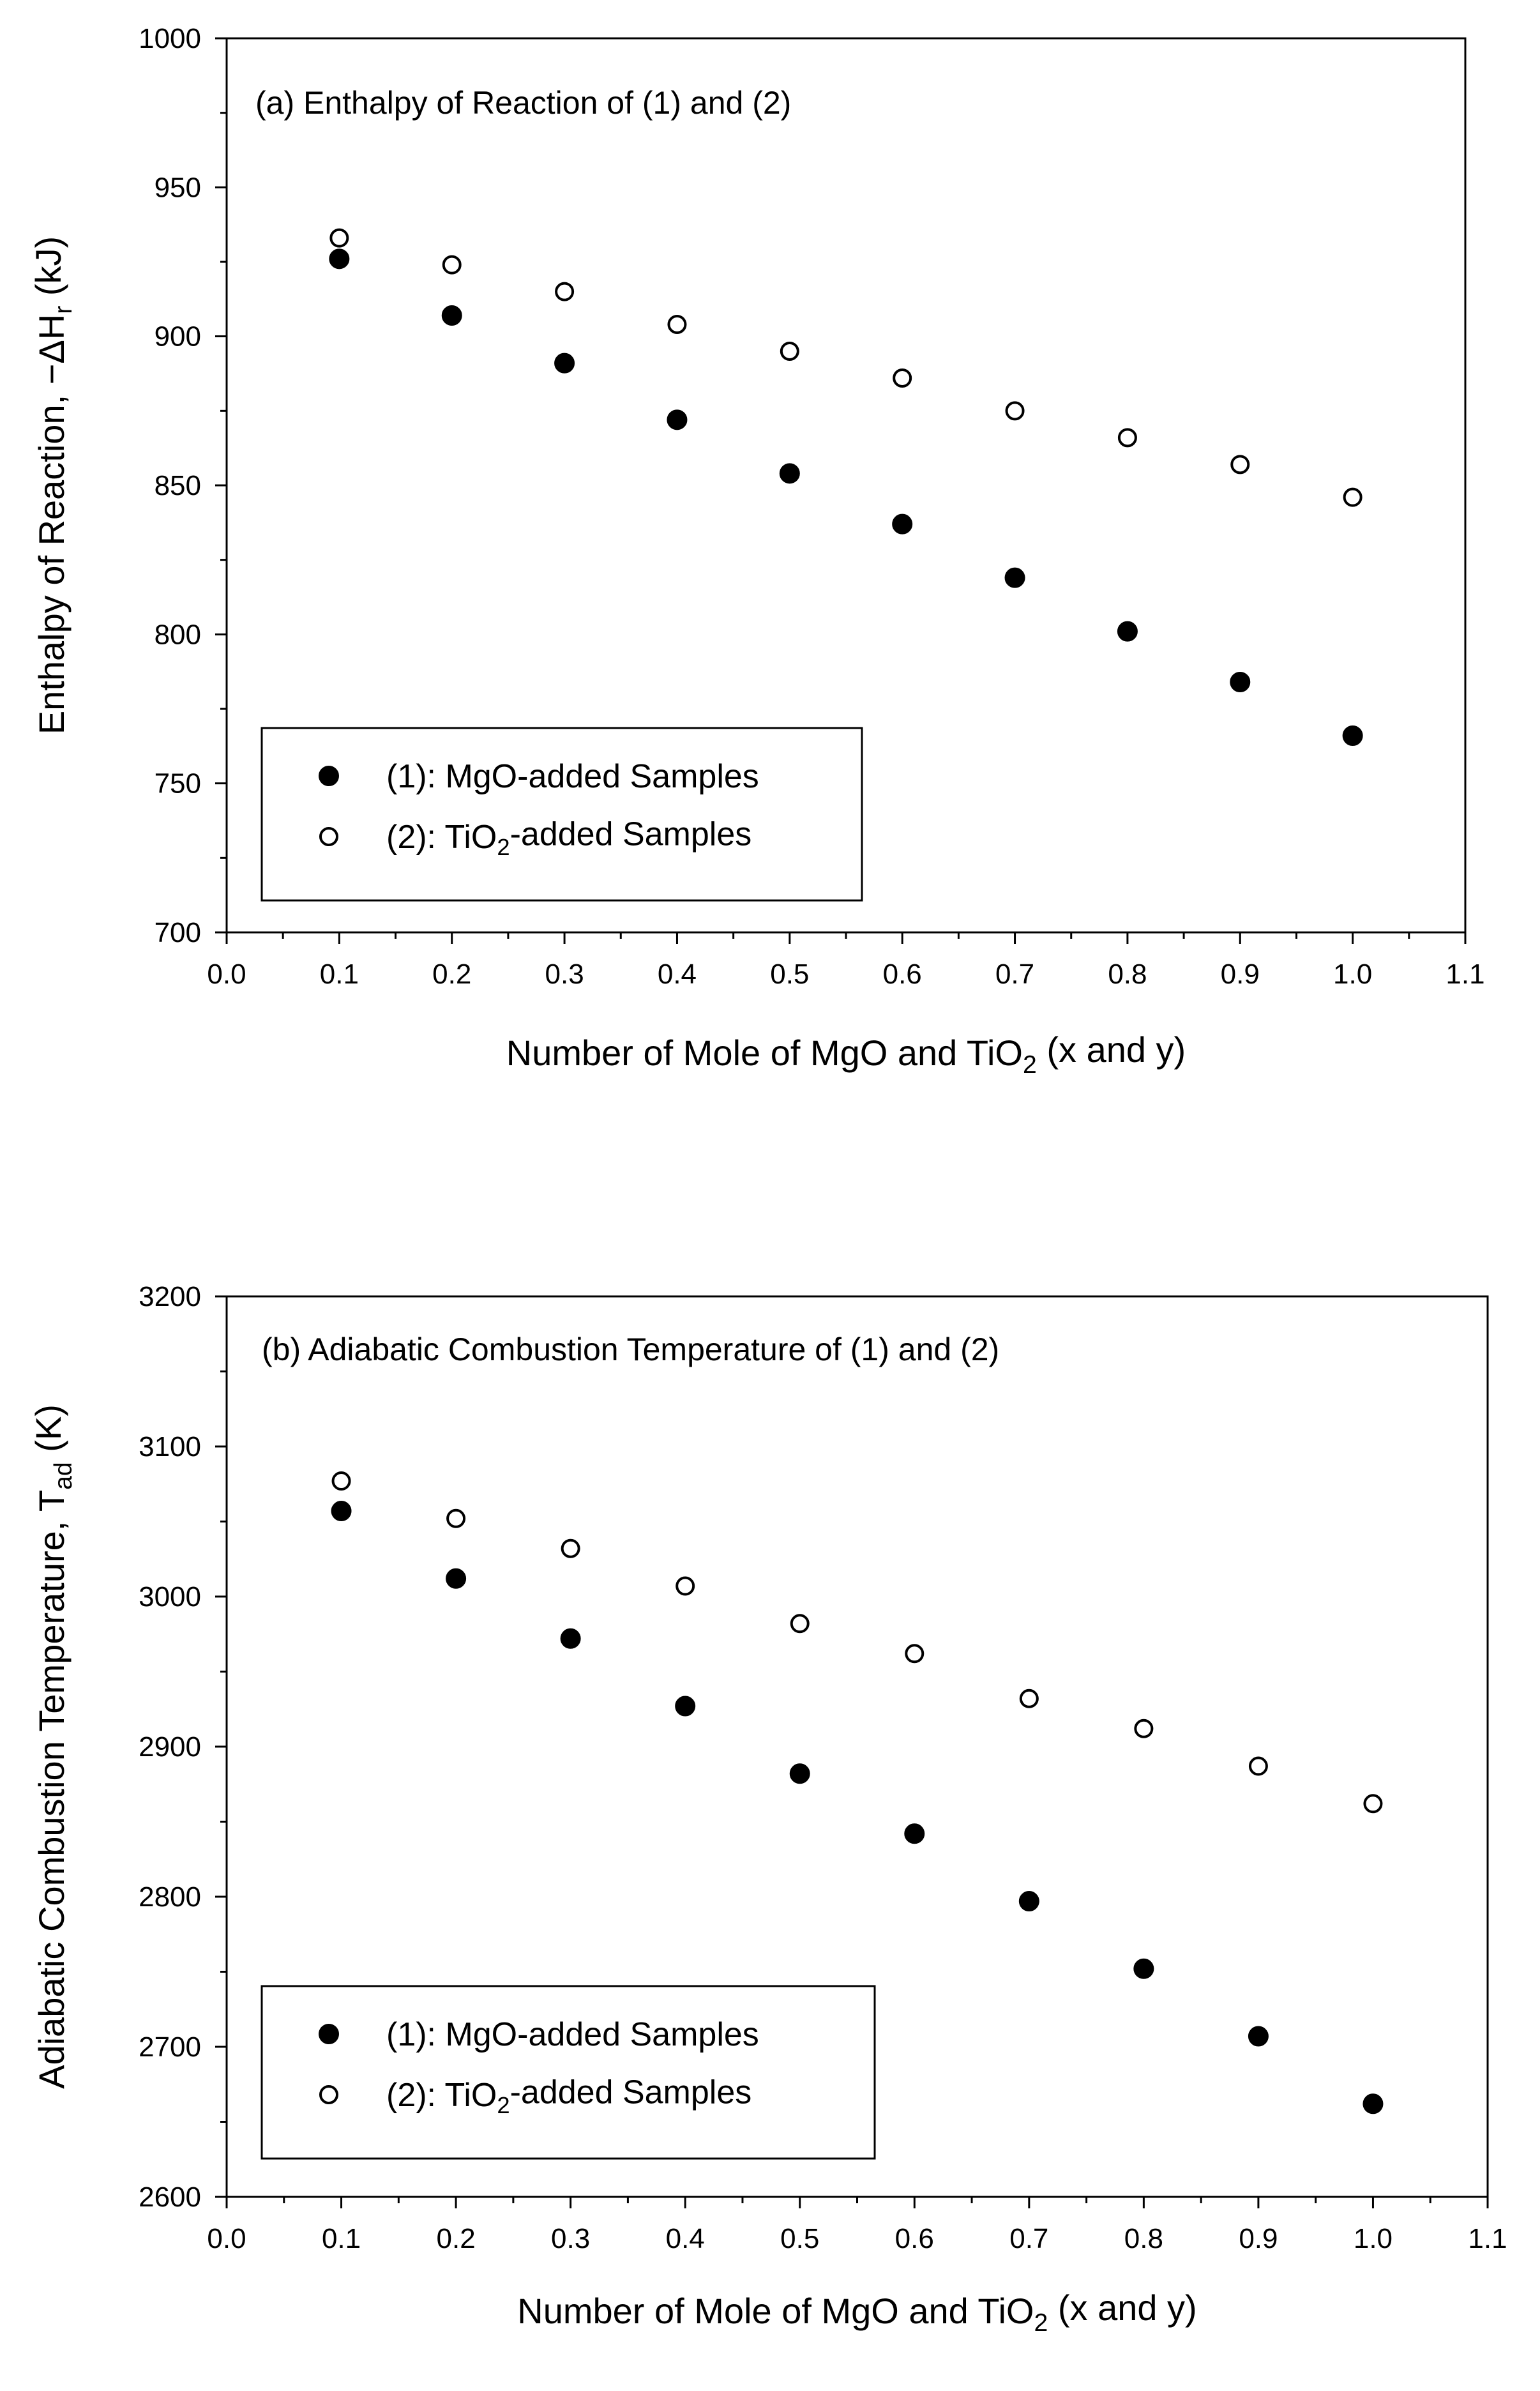 This screenshot has height=2391, width=1540. Describe the element at coordinates (170, 2047) in the screenshot. I see `y-tick-label: 2700` at that location.